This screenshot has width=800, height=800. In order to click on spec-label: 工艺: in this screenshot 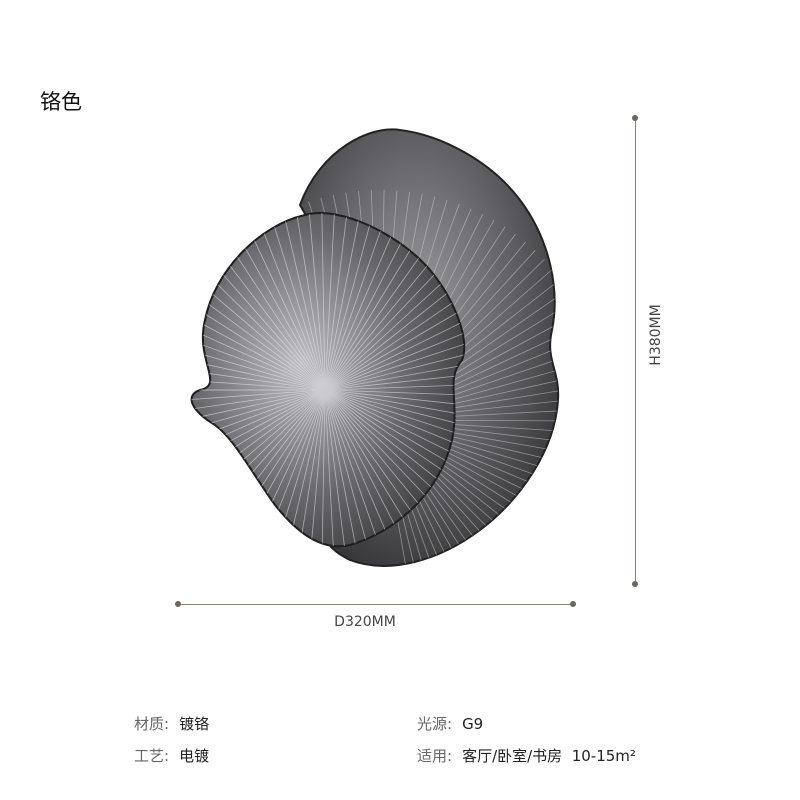, I will do `click(152, 756)`.